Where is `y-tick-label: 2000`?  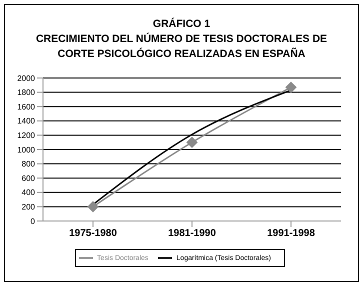
y-tick-label: 2000 is located at coordinates (26, 78).